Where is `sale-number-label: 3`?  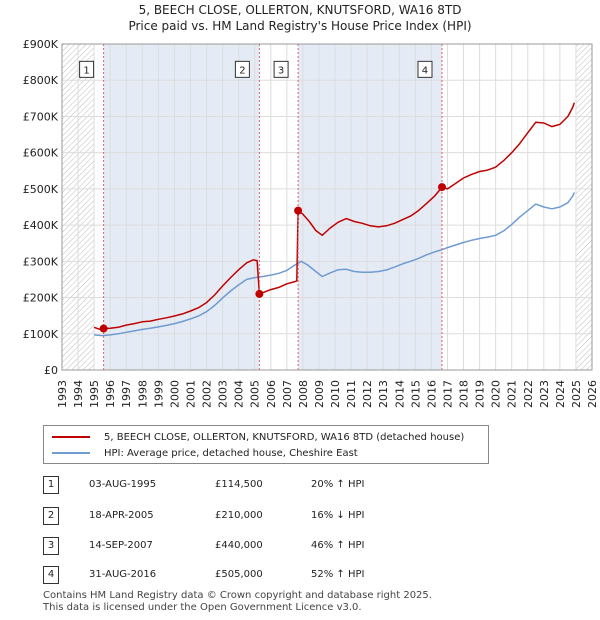 sale-number-label: 3 is located at coordinates (281, 70).